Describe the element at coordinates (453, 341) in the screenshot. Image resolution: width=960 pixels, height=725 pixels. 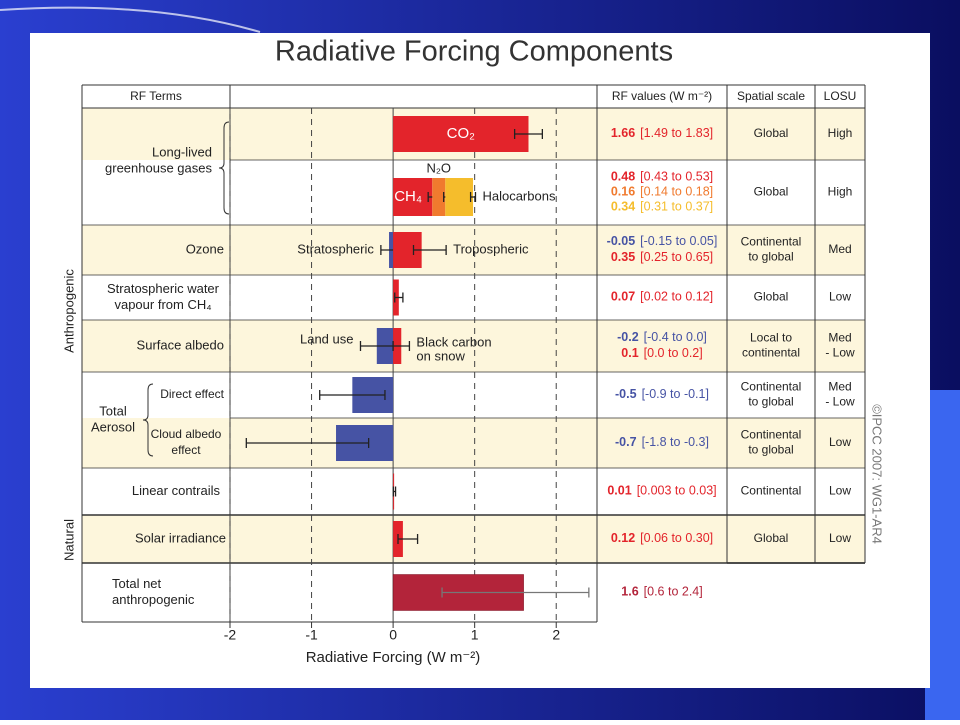
I see `term-name: Black carbon` at that location.